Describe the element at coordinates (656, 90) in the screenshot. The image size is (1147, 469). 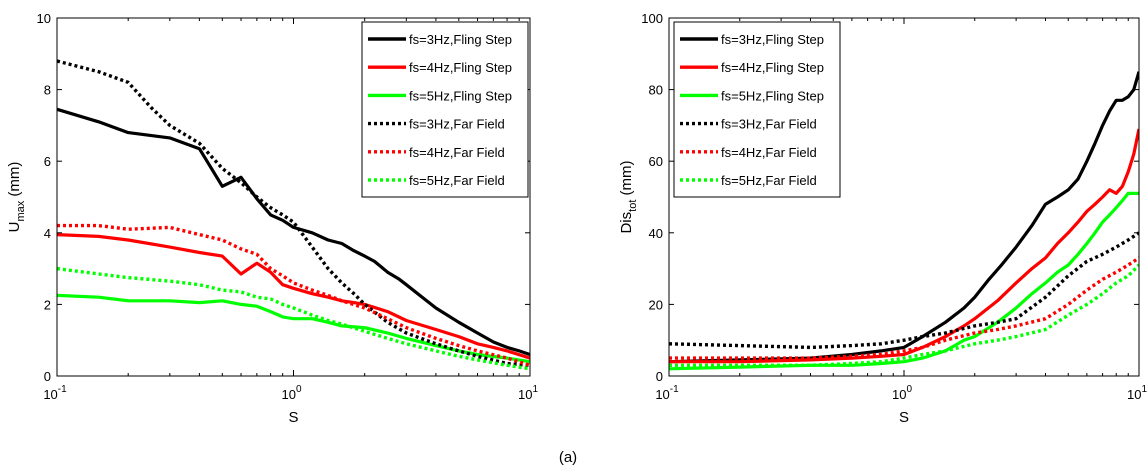
I see `y-tick-label: 80` at that location.